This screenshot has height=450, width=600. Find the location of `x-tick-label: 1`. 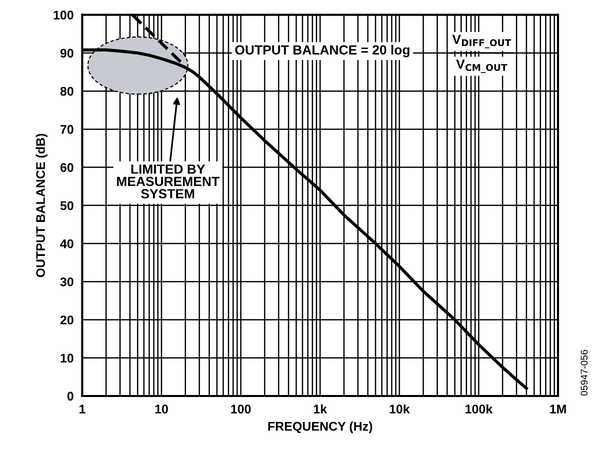

x-tick-label: 1 is located at coordinates (83, 409).